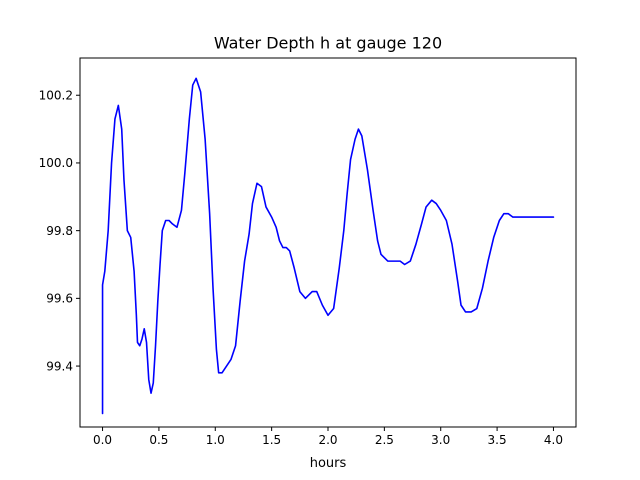  Describe the element at coordinates (328, 43) in the screenshot. I see `chart-title: Water Depth h at gauge 120` at that location.